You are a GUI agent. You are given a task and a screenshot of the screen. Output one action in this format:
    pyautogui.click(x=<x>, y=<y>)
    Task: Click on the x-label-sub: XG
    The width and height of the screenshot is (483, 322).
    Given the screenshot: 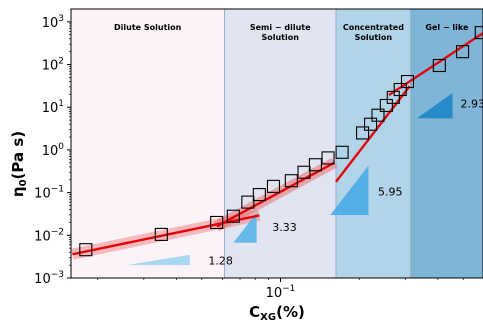 What is the action you would take?
    pyautogui.click(x=268, y=317)
    